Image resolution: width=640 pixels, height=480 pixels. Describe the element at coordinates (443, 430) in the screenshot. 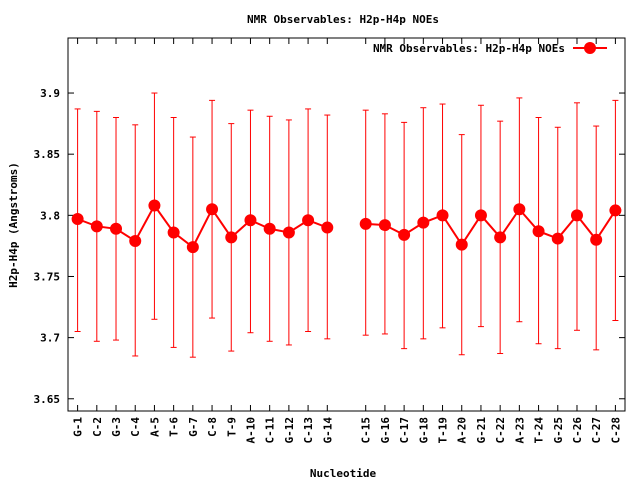

I see `x-tick-label: T-19` at that location.